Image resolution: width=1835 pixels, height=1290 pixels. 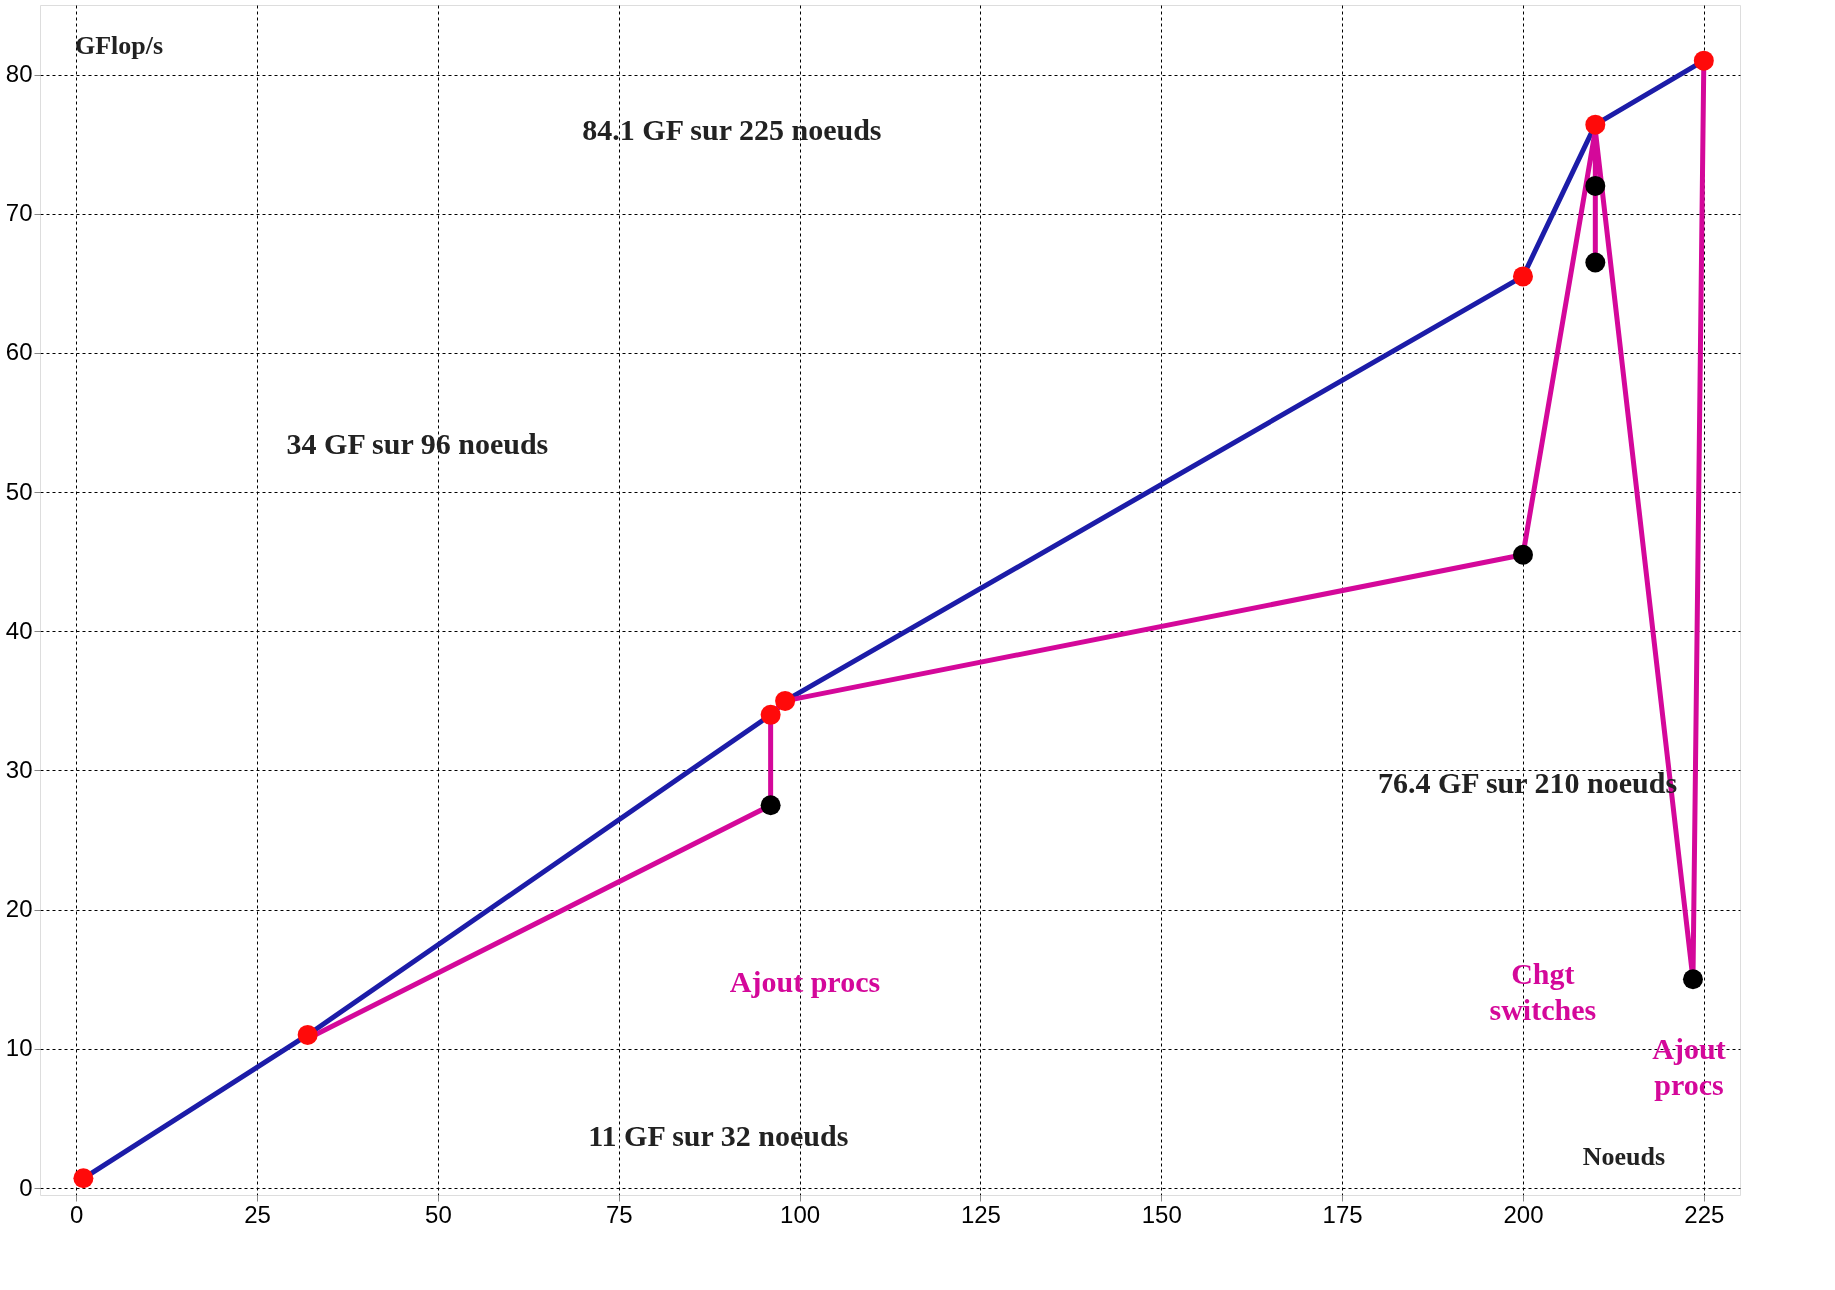 I want to click on y-tick-label: 50, so click(x=19, y=491).